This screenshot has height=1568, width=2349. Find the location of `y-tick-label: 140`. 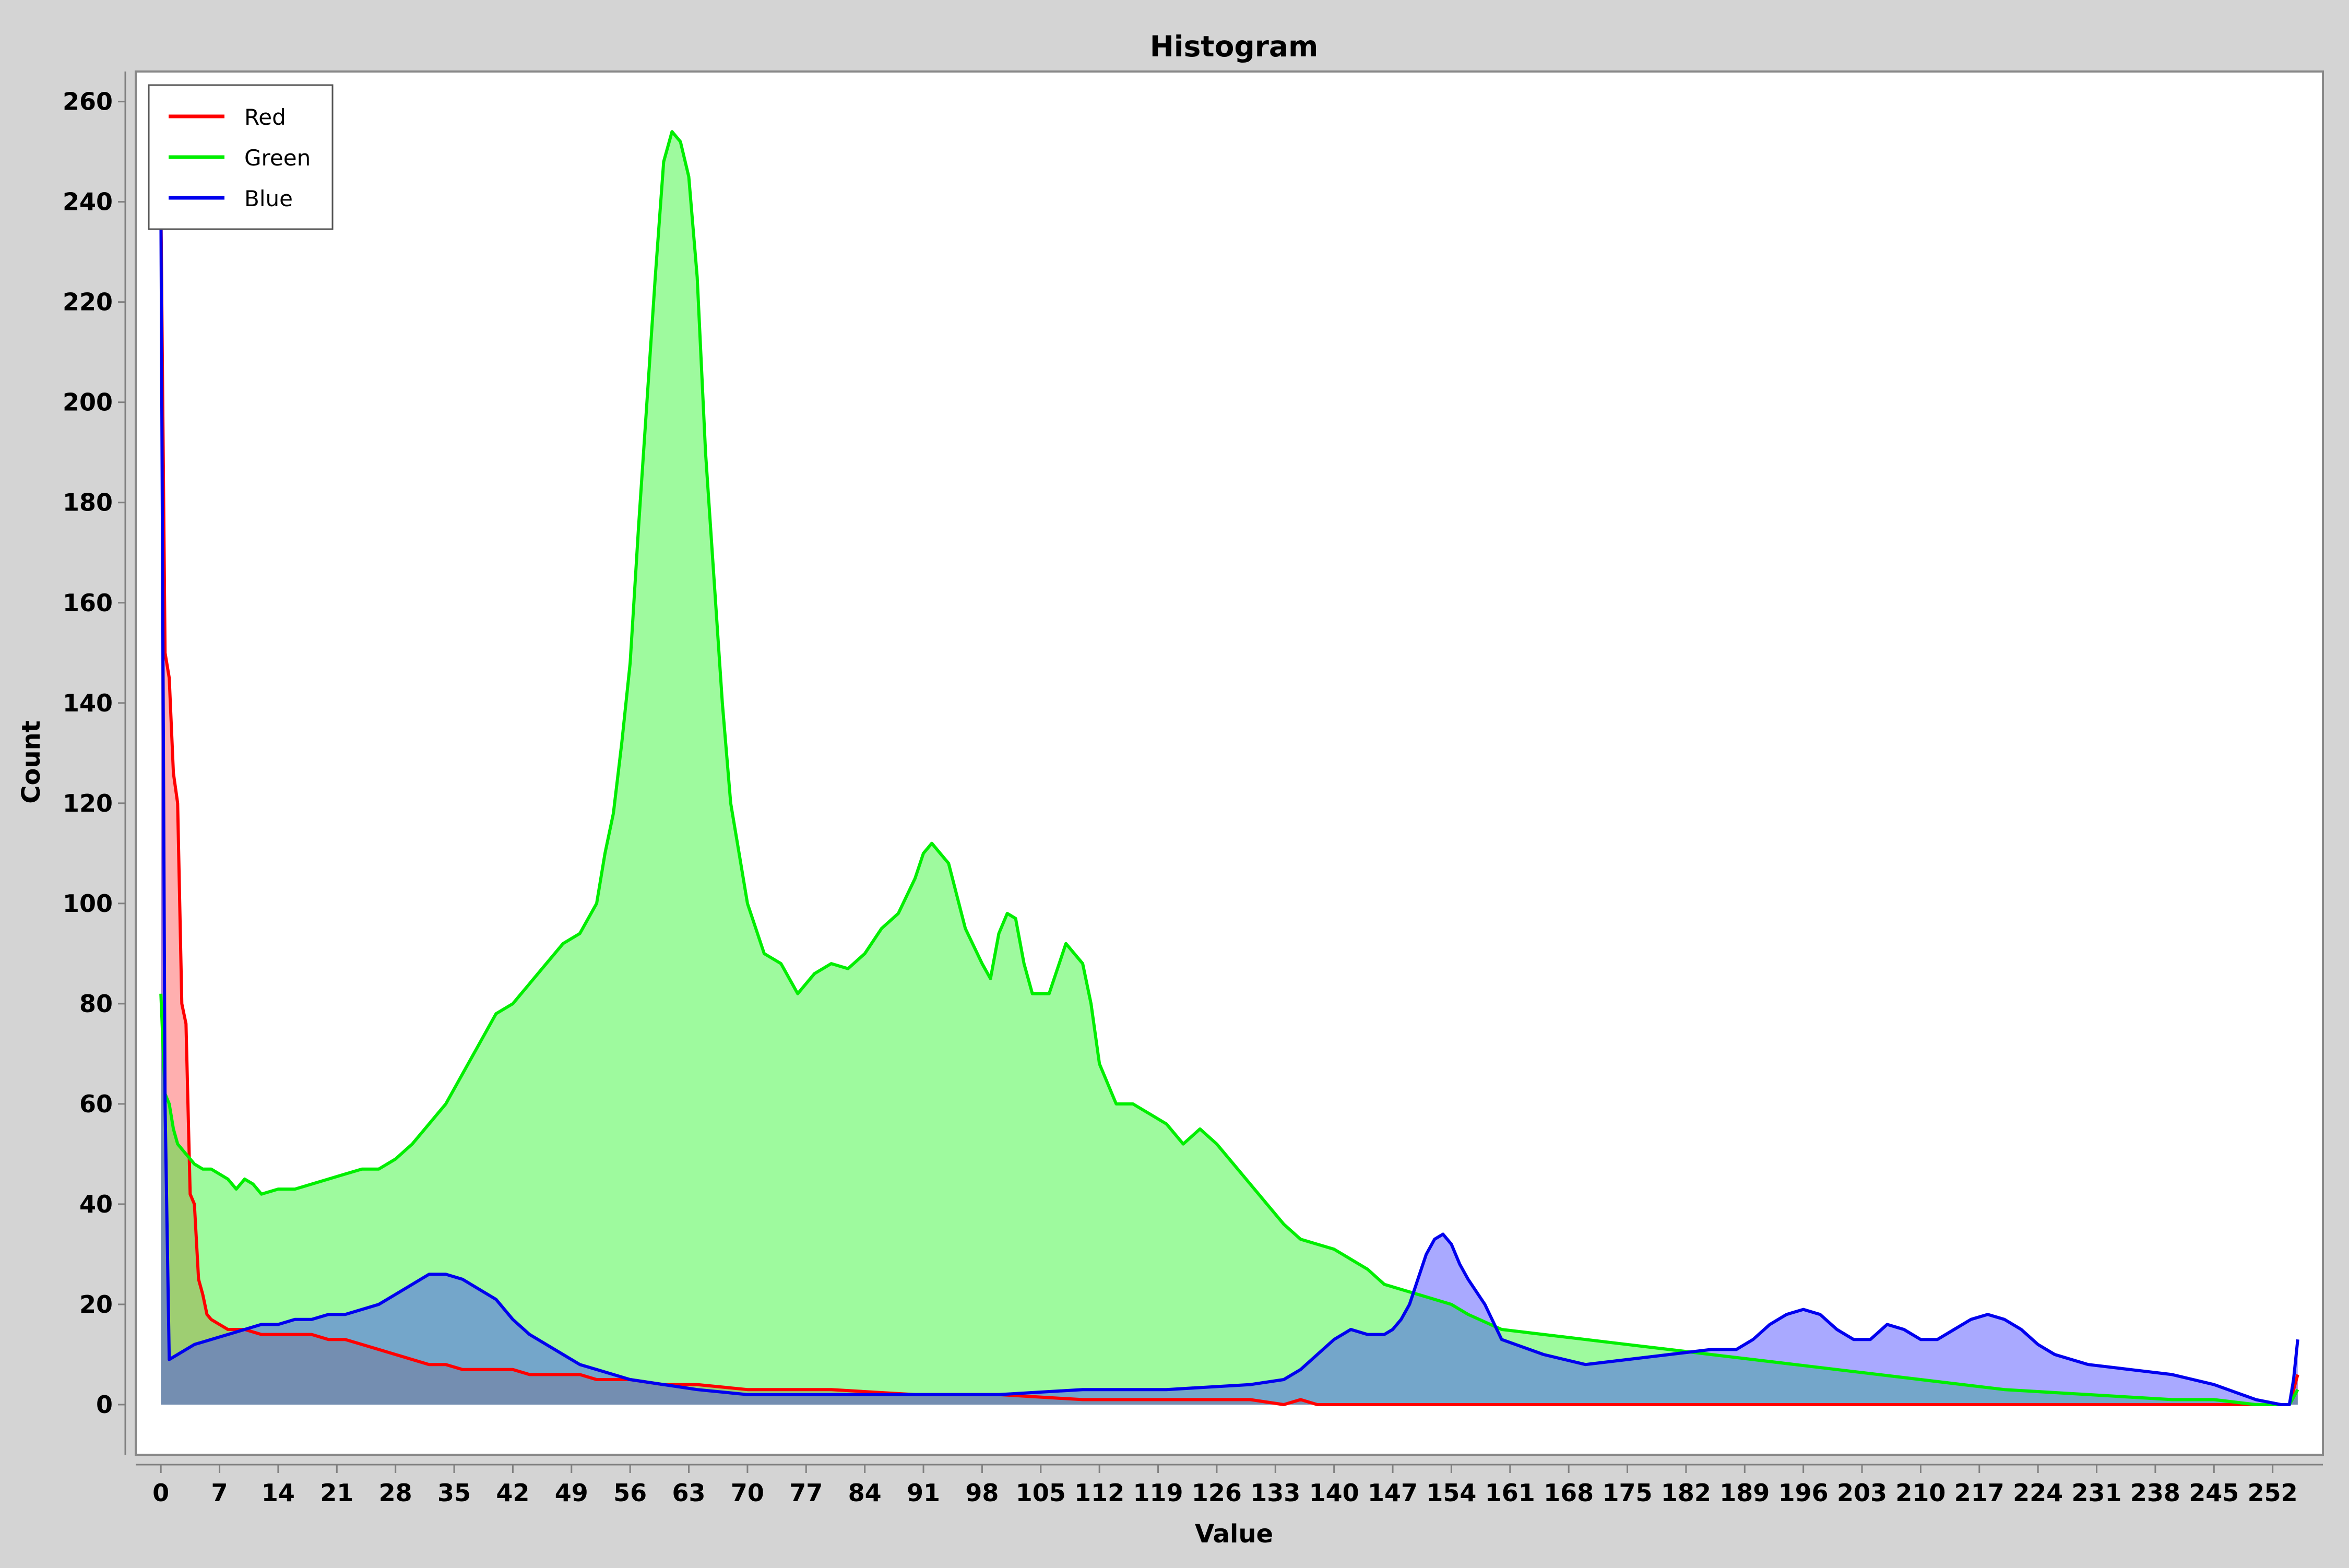

y-tick-label: 140 is located at coordinates (88, 703).